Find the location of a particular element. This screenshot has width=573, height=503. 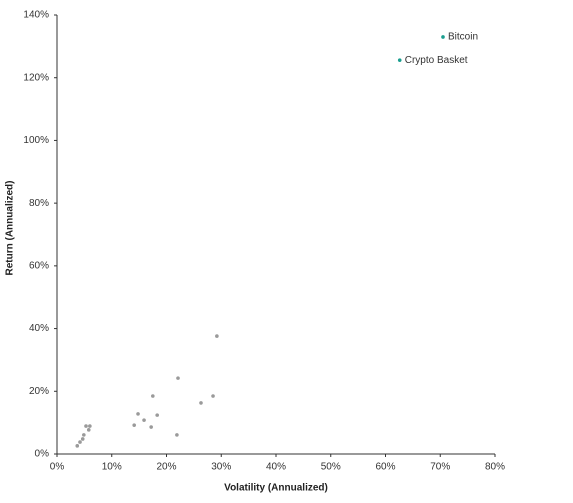

x-tick-label: 20% is located at coordinates (166, 467).